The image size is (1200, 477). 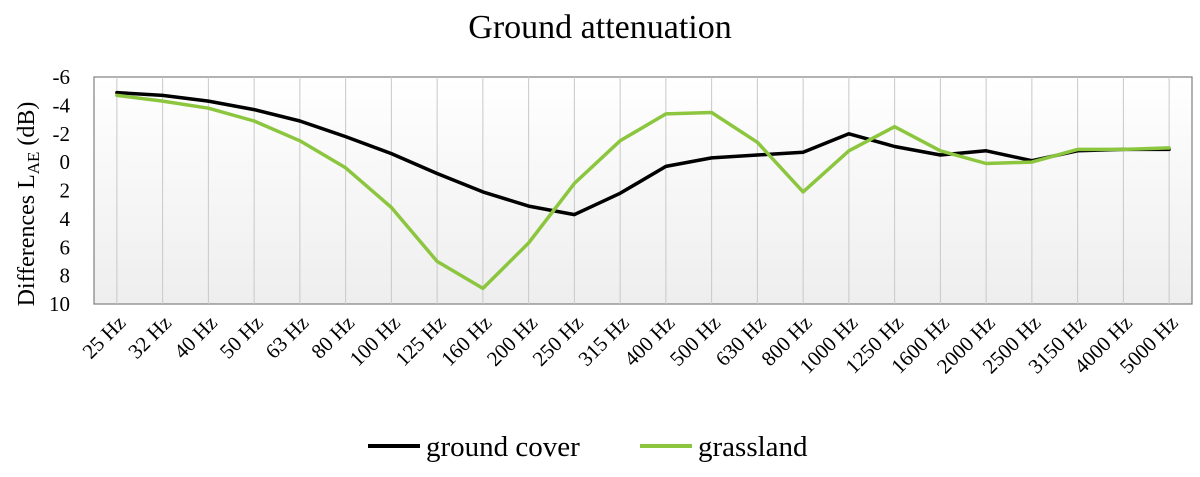 I want to click on legend-label: ground cover, so click(x=503, y=447).